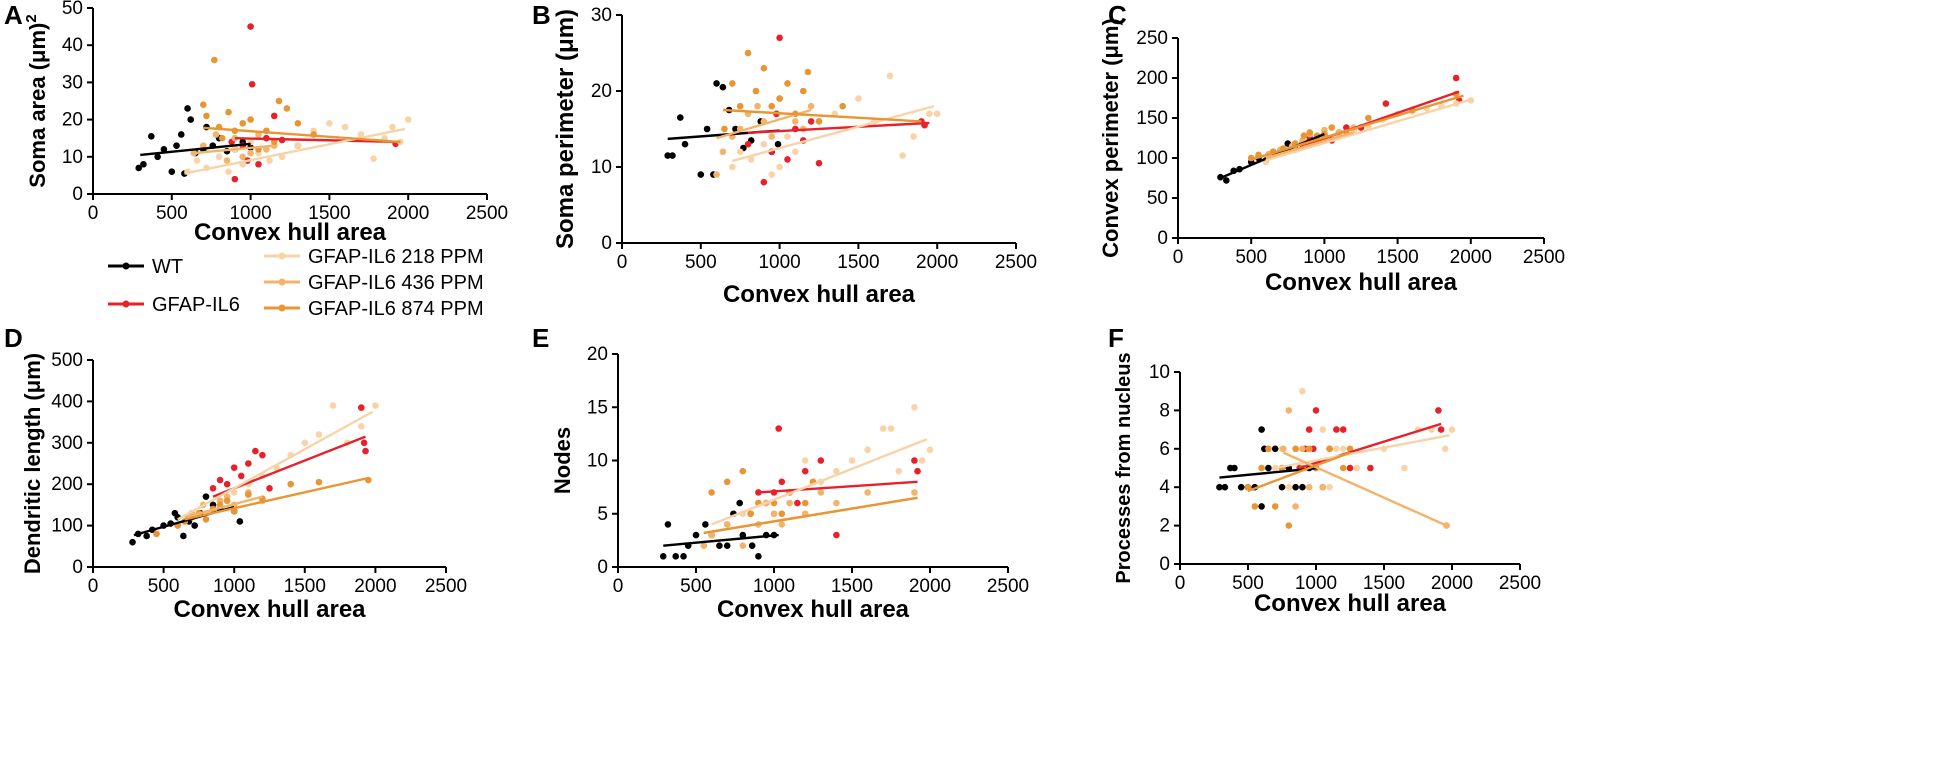  I want to click on y-tick-label: 50, so click(1157, 198).